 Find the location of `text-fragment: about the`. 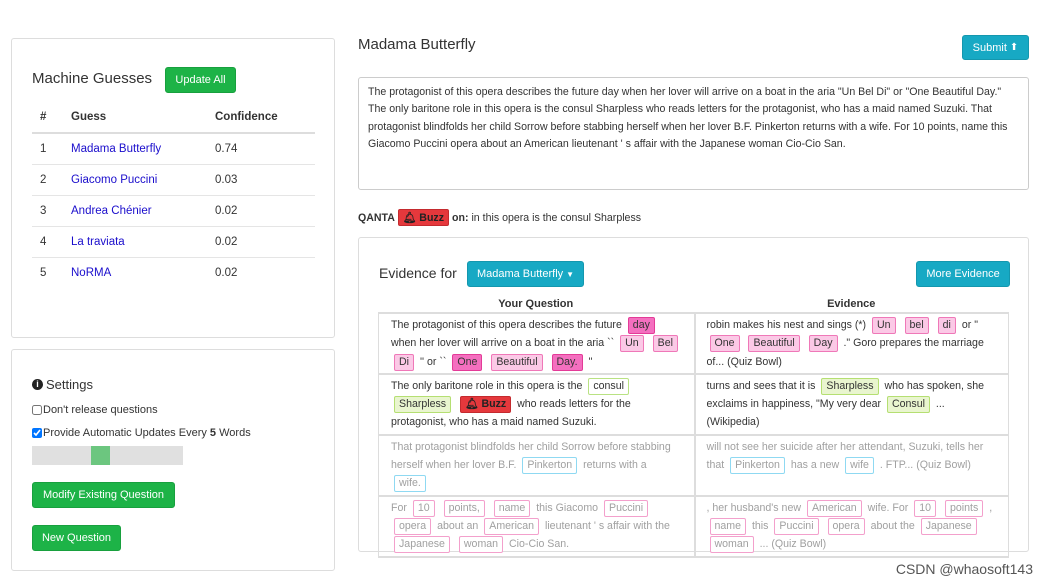

text-fragment: about the is located at coordinates (892, 525).